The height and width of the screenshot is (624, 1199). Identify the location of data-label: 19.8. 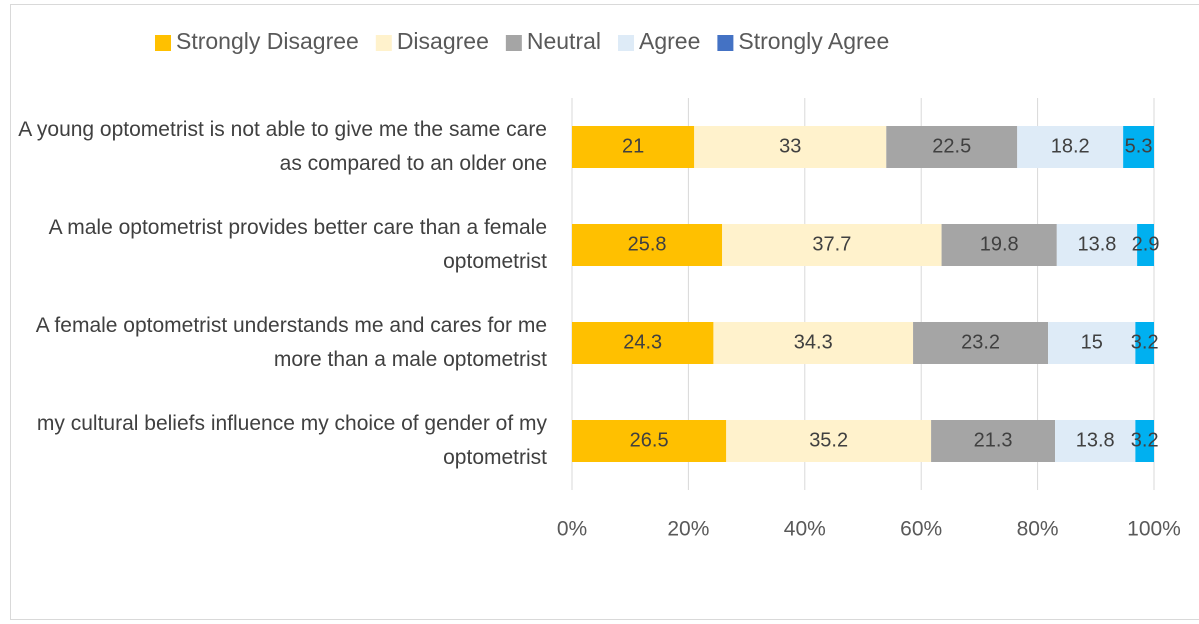
(999, 244).